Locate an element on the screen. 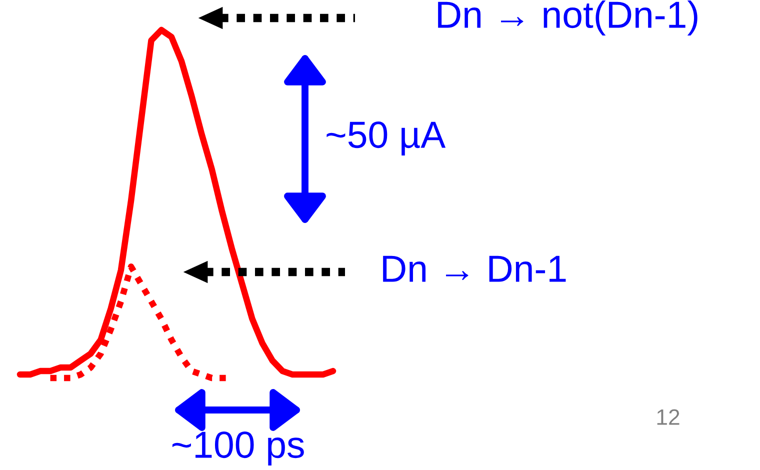  text: Dn → not(Dn-1) is located at coordinates (568, 18).